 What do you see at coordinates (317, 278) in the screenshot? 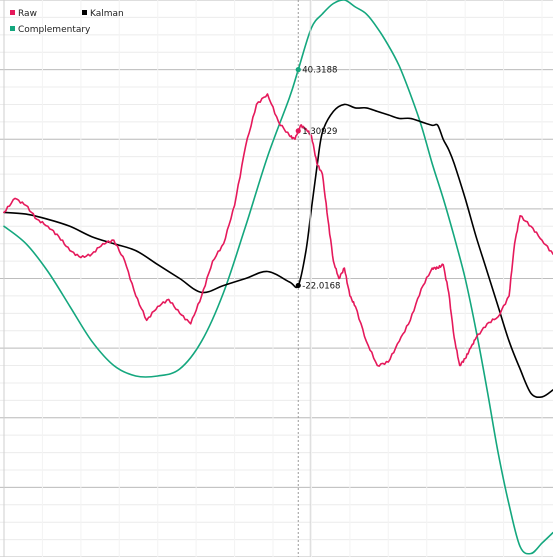
I see `crosshair-layer: 40.3188 1.30929 -22.0168` at bounding box center [317, 278].